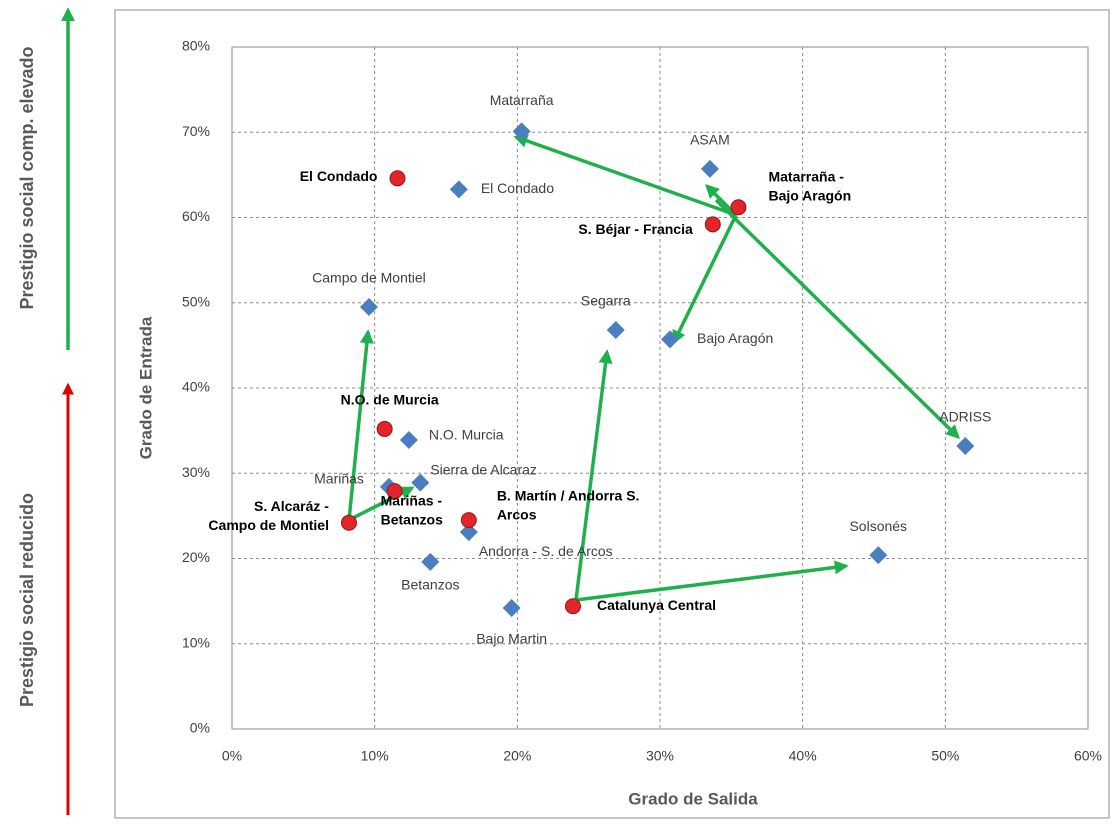  I want to click on x-tick-label: 30%, so click(660, 756).